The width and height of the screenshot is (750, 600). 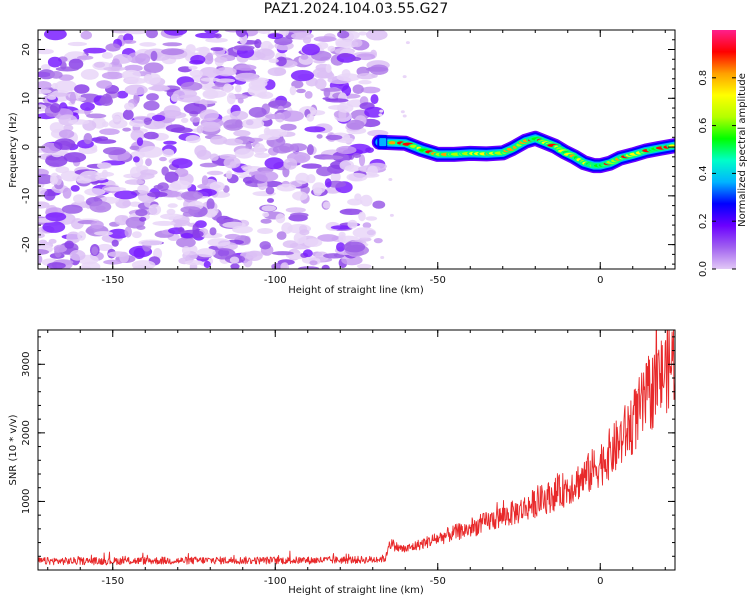 I want to click on y-tick-label: -10, so click(x=26, y=196).